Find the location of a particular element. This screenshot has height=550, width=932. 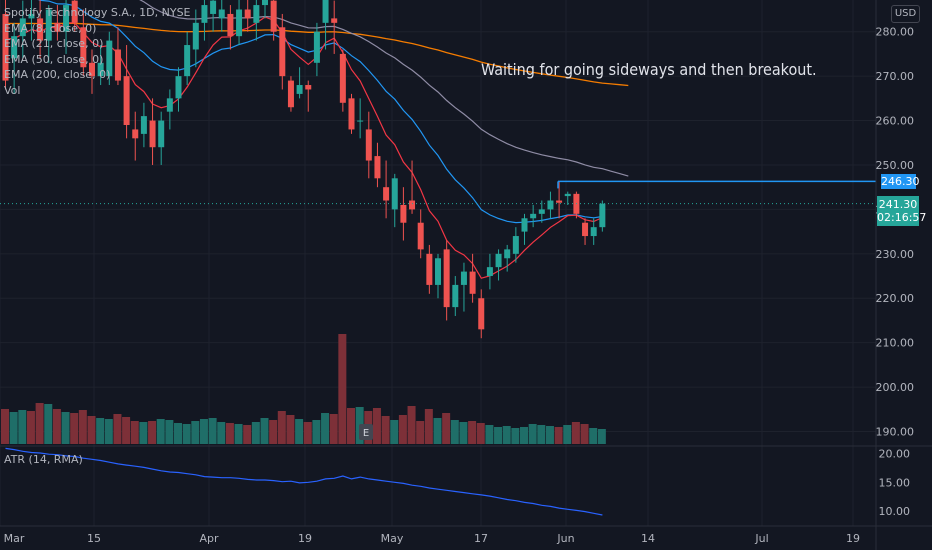

legend-ema21: EMA (21, close, 0) is located at coordinates (54, 43).